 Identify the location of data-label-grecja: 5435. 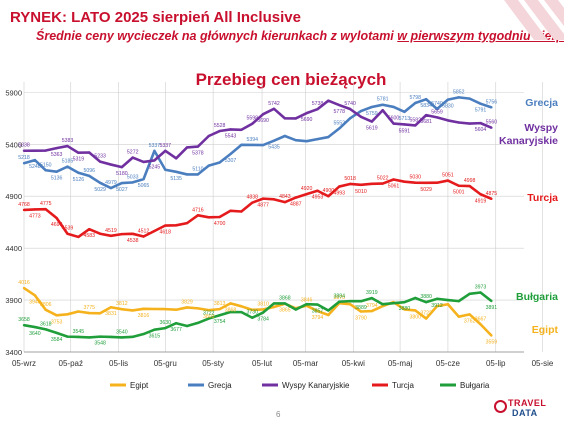
(274, 148).